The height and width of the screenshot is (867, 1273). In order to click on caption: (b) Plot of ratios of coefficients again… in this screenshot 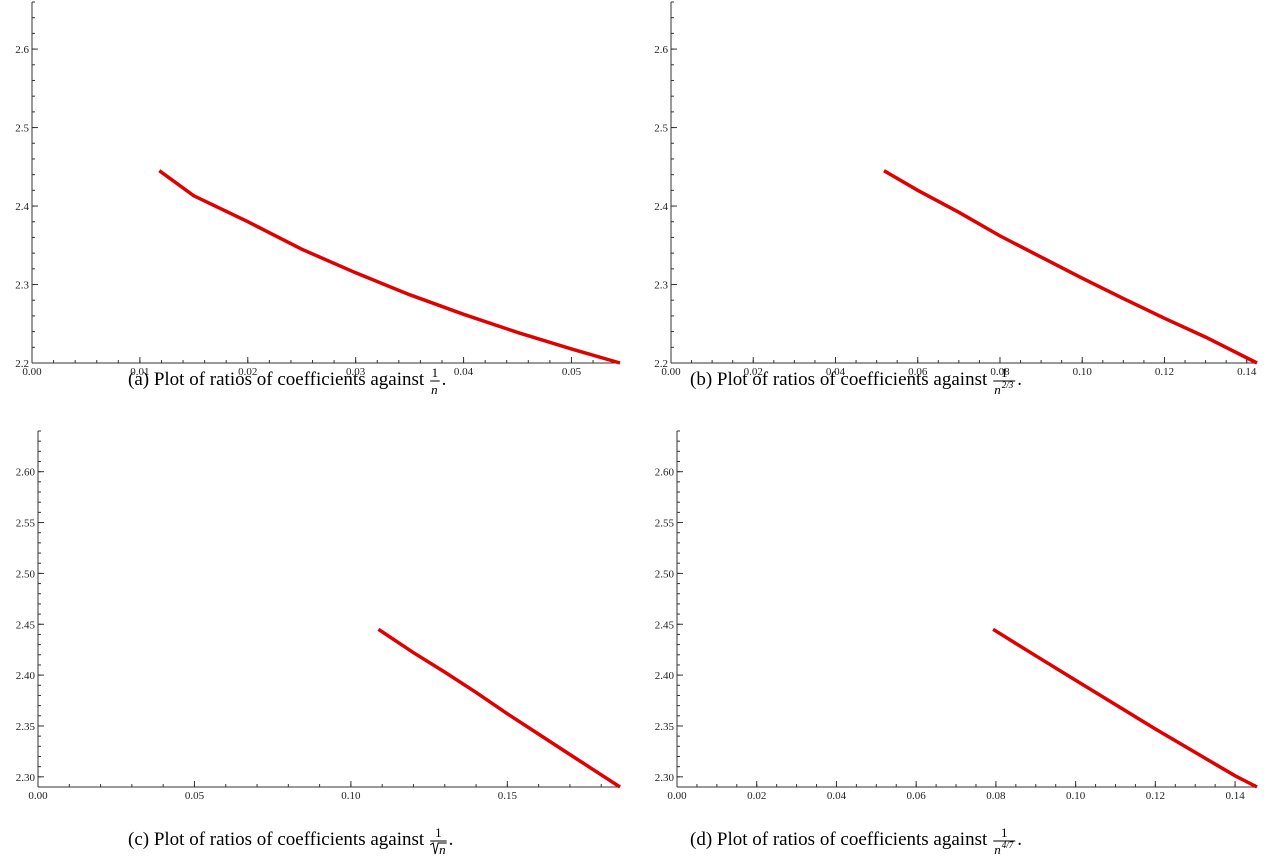, I will do `click(839, 379)`.